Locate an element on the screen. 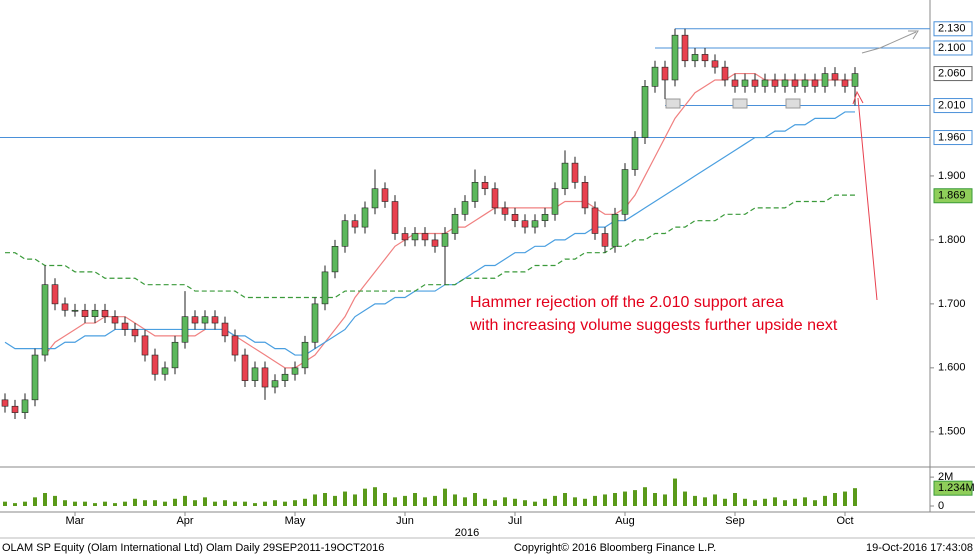 The image size is (975, 555). year-label: 2016 is located at coordinates (467, 533).